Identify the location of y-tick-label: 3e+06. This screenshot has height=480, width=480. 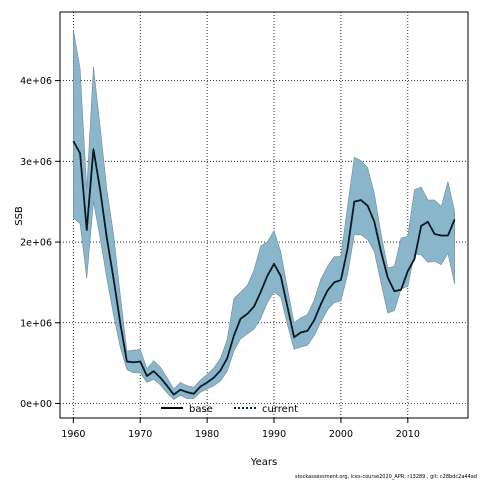
(36, 162).